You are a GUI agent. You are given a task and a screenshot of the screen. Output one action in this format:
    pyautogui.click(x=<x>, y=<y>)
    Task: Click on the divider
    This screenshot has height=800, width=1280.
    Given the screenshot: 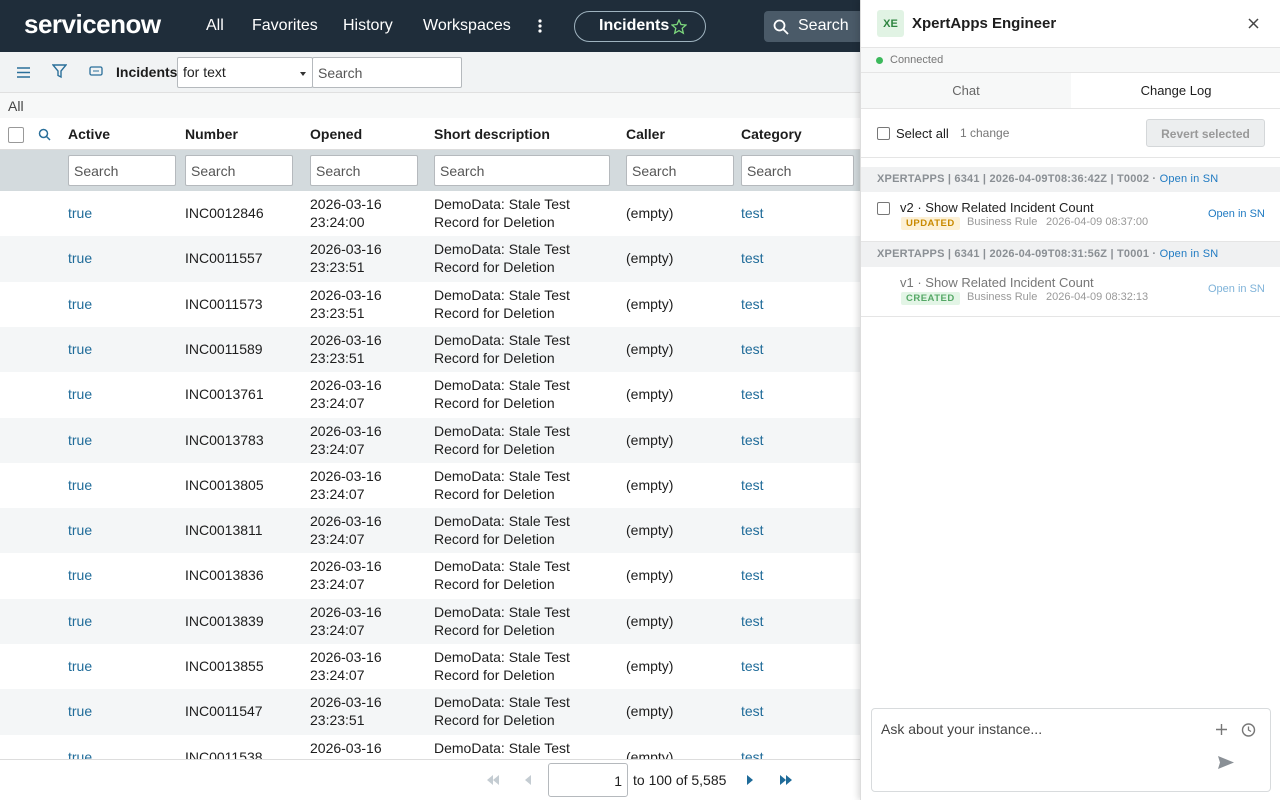 What is the action you would take?
    pyautogui.click(x=1070, y=157)
    